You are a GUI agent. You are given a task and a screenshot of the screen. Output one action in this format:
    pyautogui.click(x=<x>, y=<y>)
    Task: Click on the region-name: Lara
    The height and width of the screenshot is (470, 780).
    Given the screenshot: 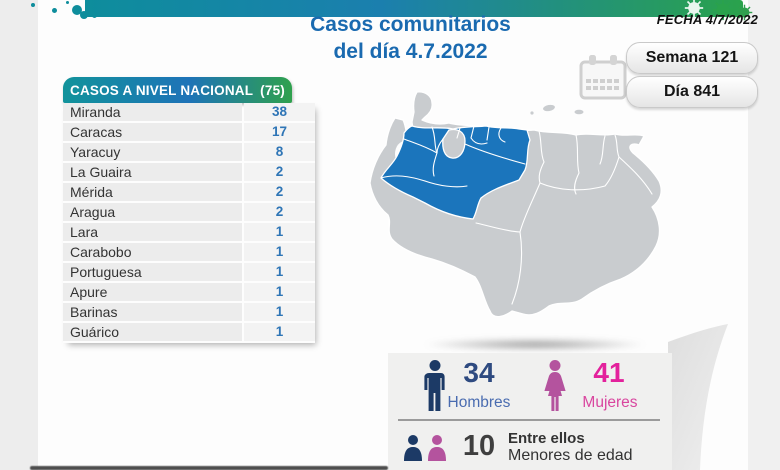 What is the action you would take?
    pyautogui.click(x=152, y=232)
    